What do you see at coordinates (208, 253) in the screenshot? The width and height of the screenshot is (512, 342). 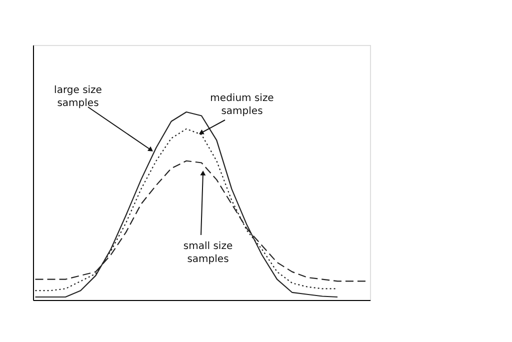 I see `series-label: small size samples` at bounding box center [208, 253].